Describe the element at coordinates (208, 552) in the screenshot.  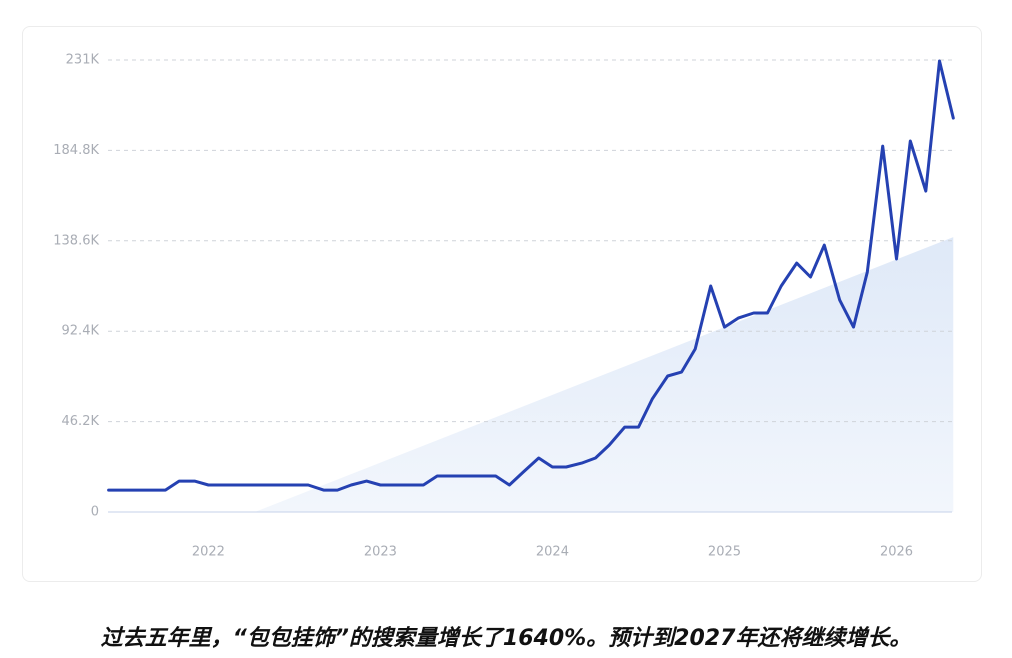
I see `x-tick-label: 2022` at that location.